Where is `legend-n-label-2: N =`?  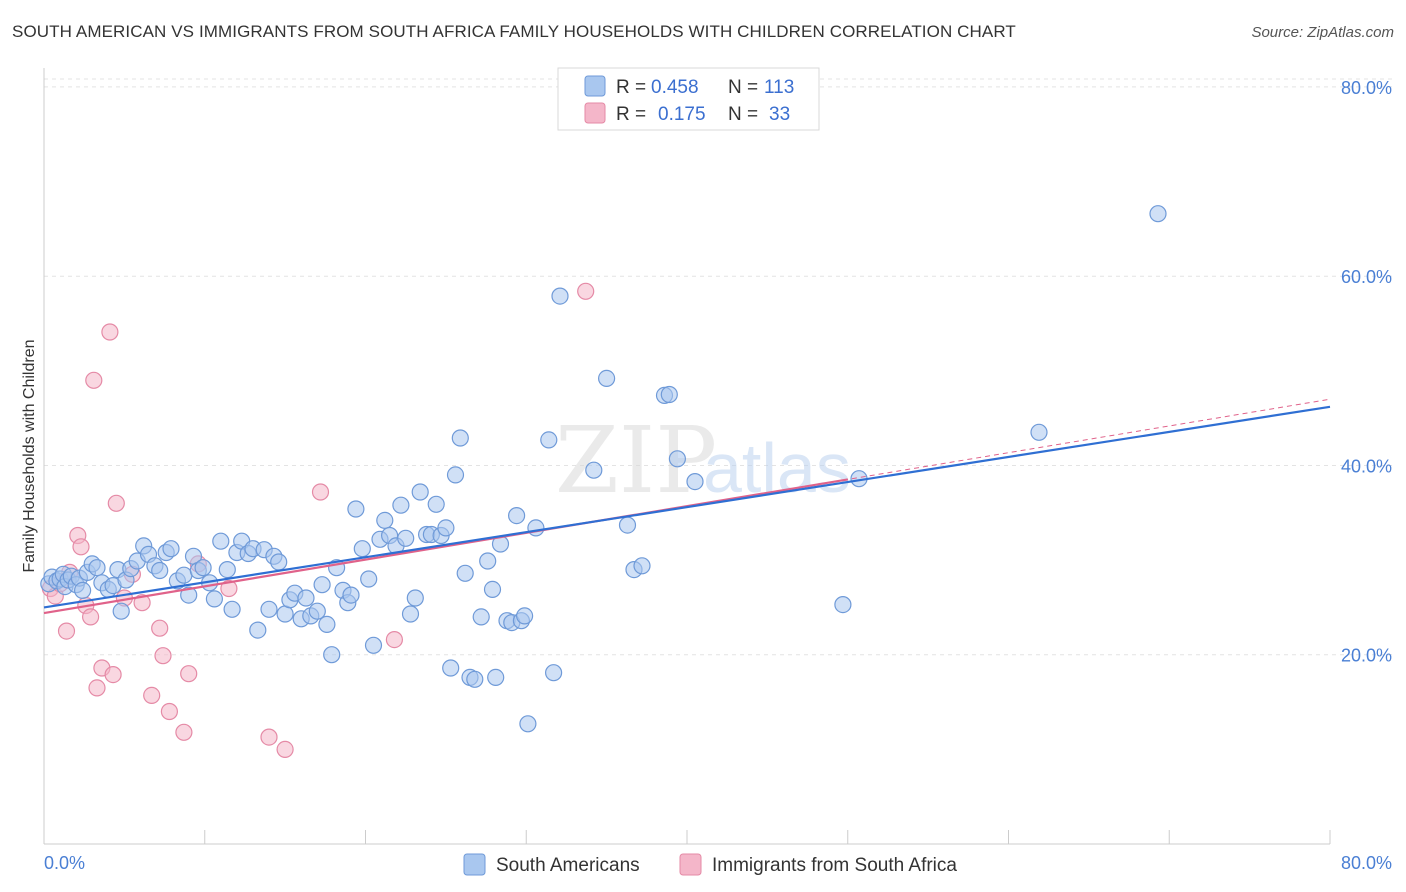 legend-n-label-2: N = is located at coordinates (743, 114).